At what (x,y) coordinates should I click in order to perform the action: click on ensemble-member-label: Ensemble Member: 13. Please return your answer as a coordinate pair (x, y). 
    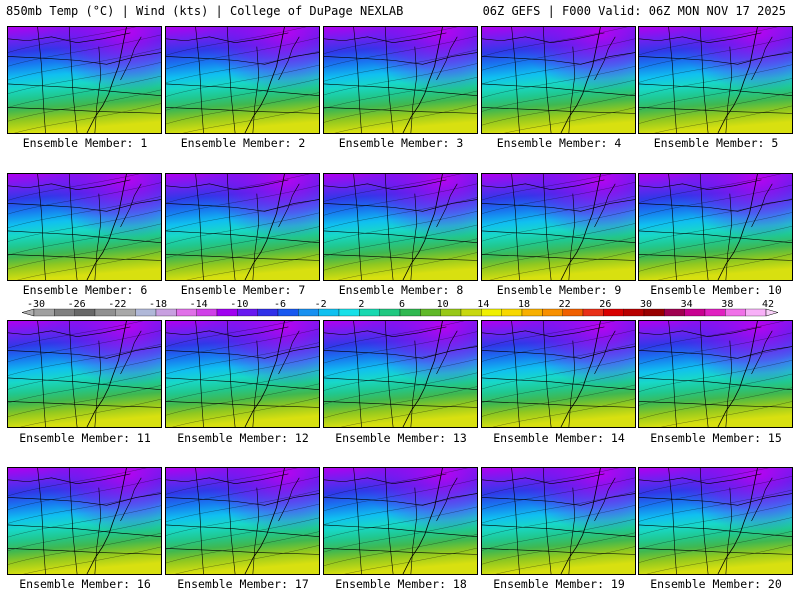
    Looking at the image, I should click on (401, 438).